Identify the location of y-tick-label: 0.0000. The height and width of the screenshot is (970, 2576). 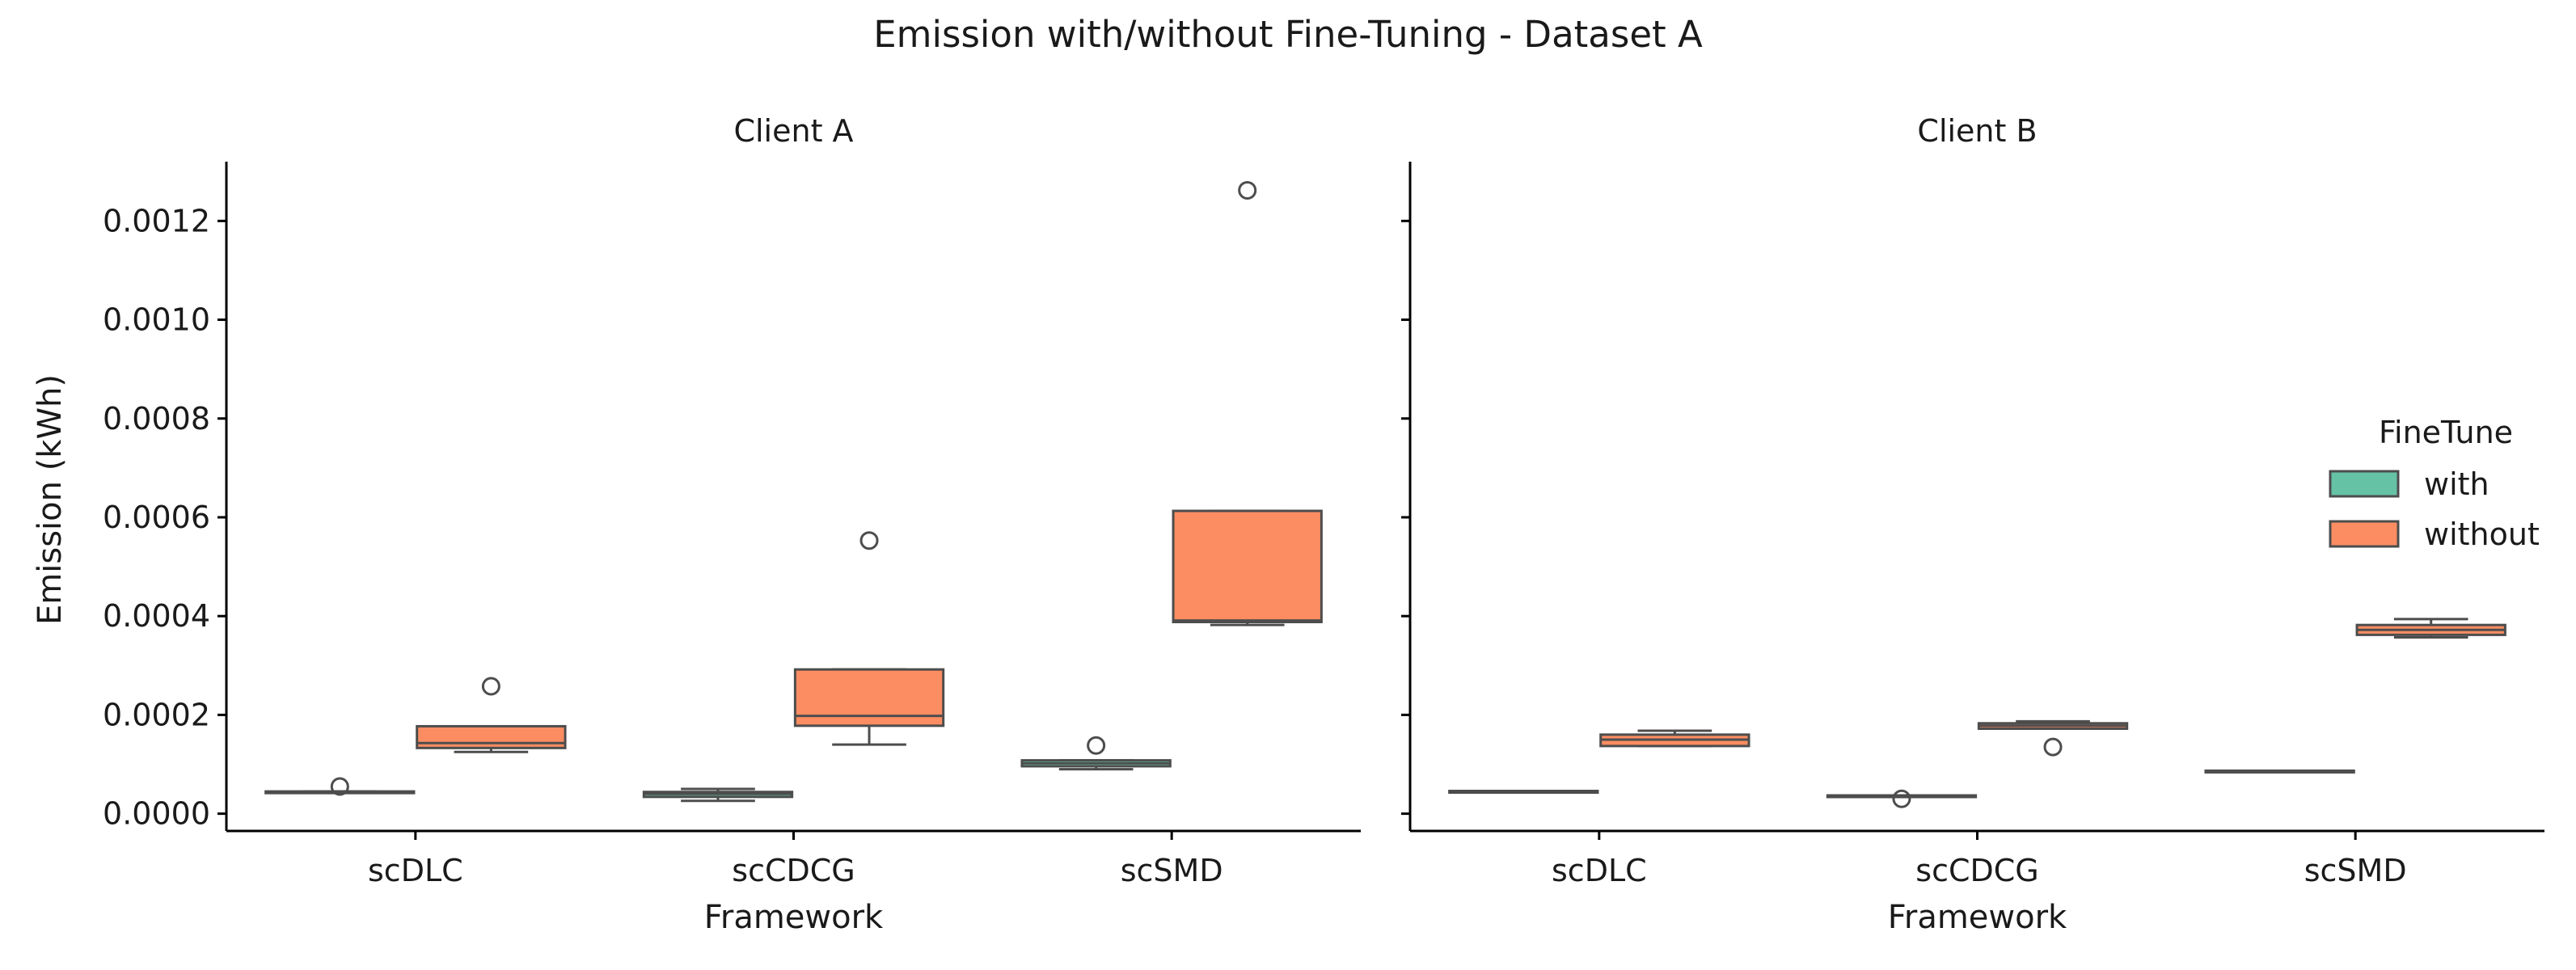
(156, 814).